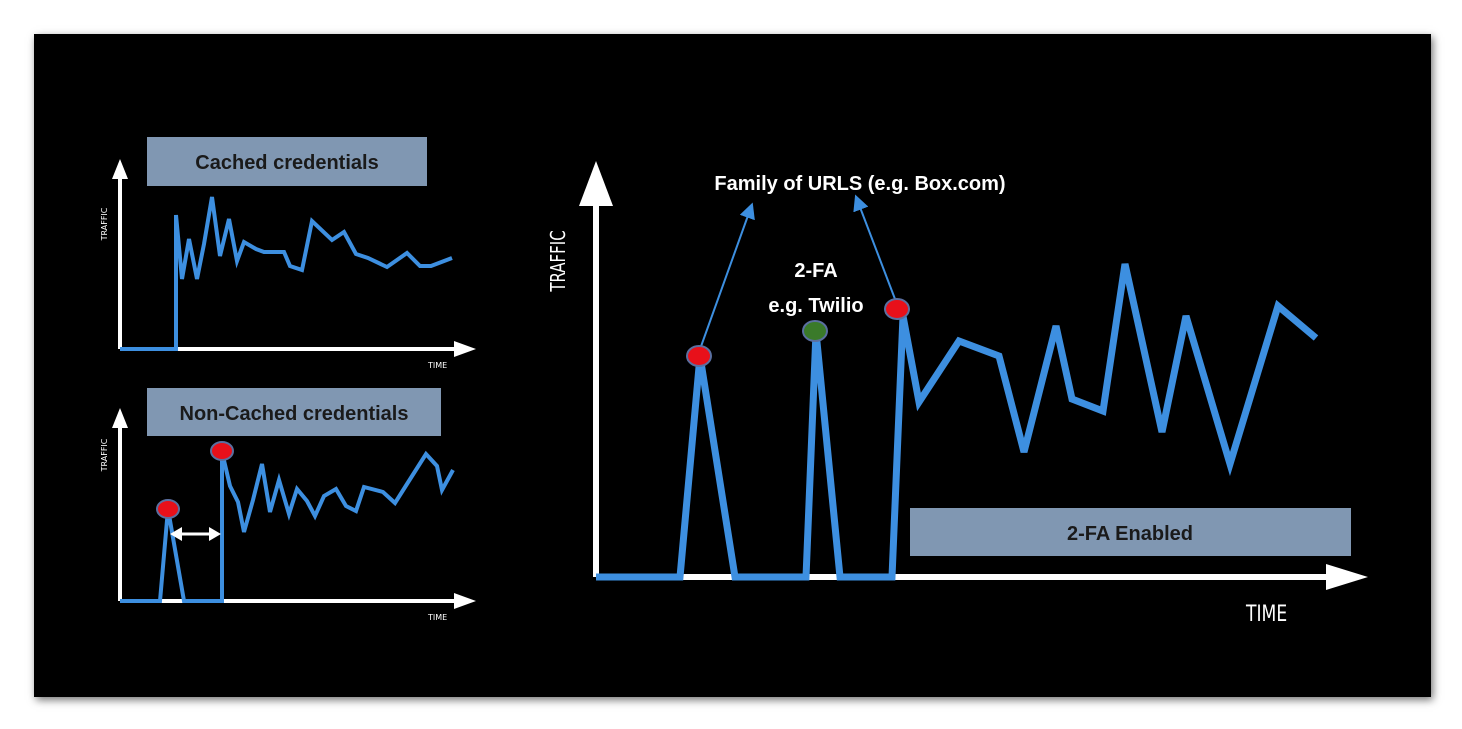 The width and height of the screenshot is (1462, 729). I want to click on two-fa-annotation-line1: 2-FA, so click(815, 271).